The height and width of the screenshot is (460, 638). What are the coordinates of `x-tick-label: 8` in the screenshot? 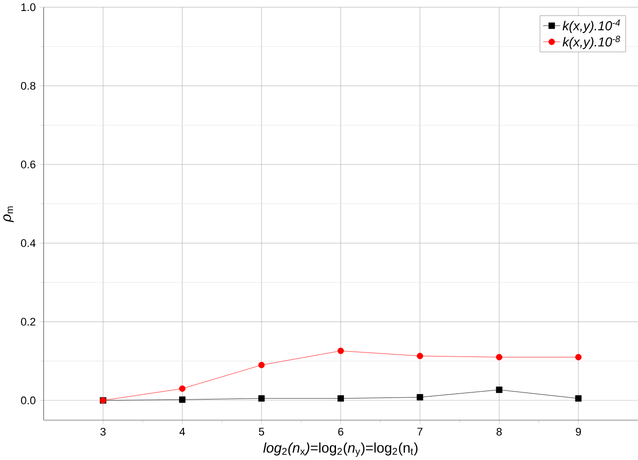 It's located at (499, 432).